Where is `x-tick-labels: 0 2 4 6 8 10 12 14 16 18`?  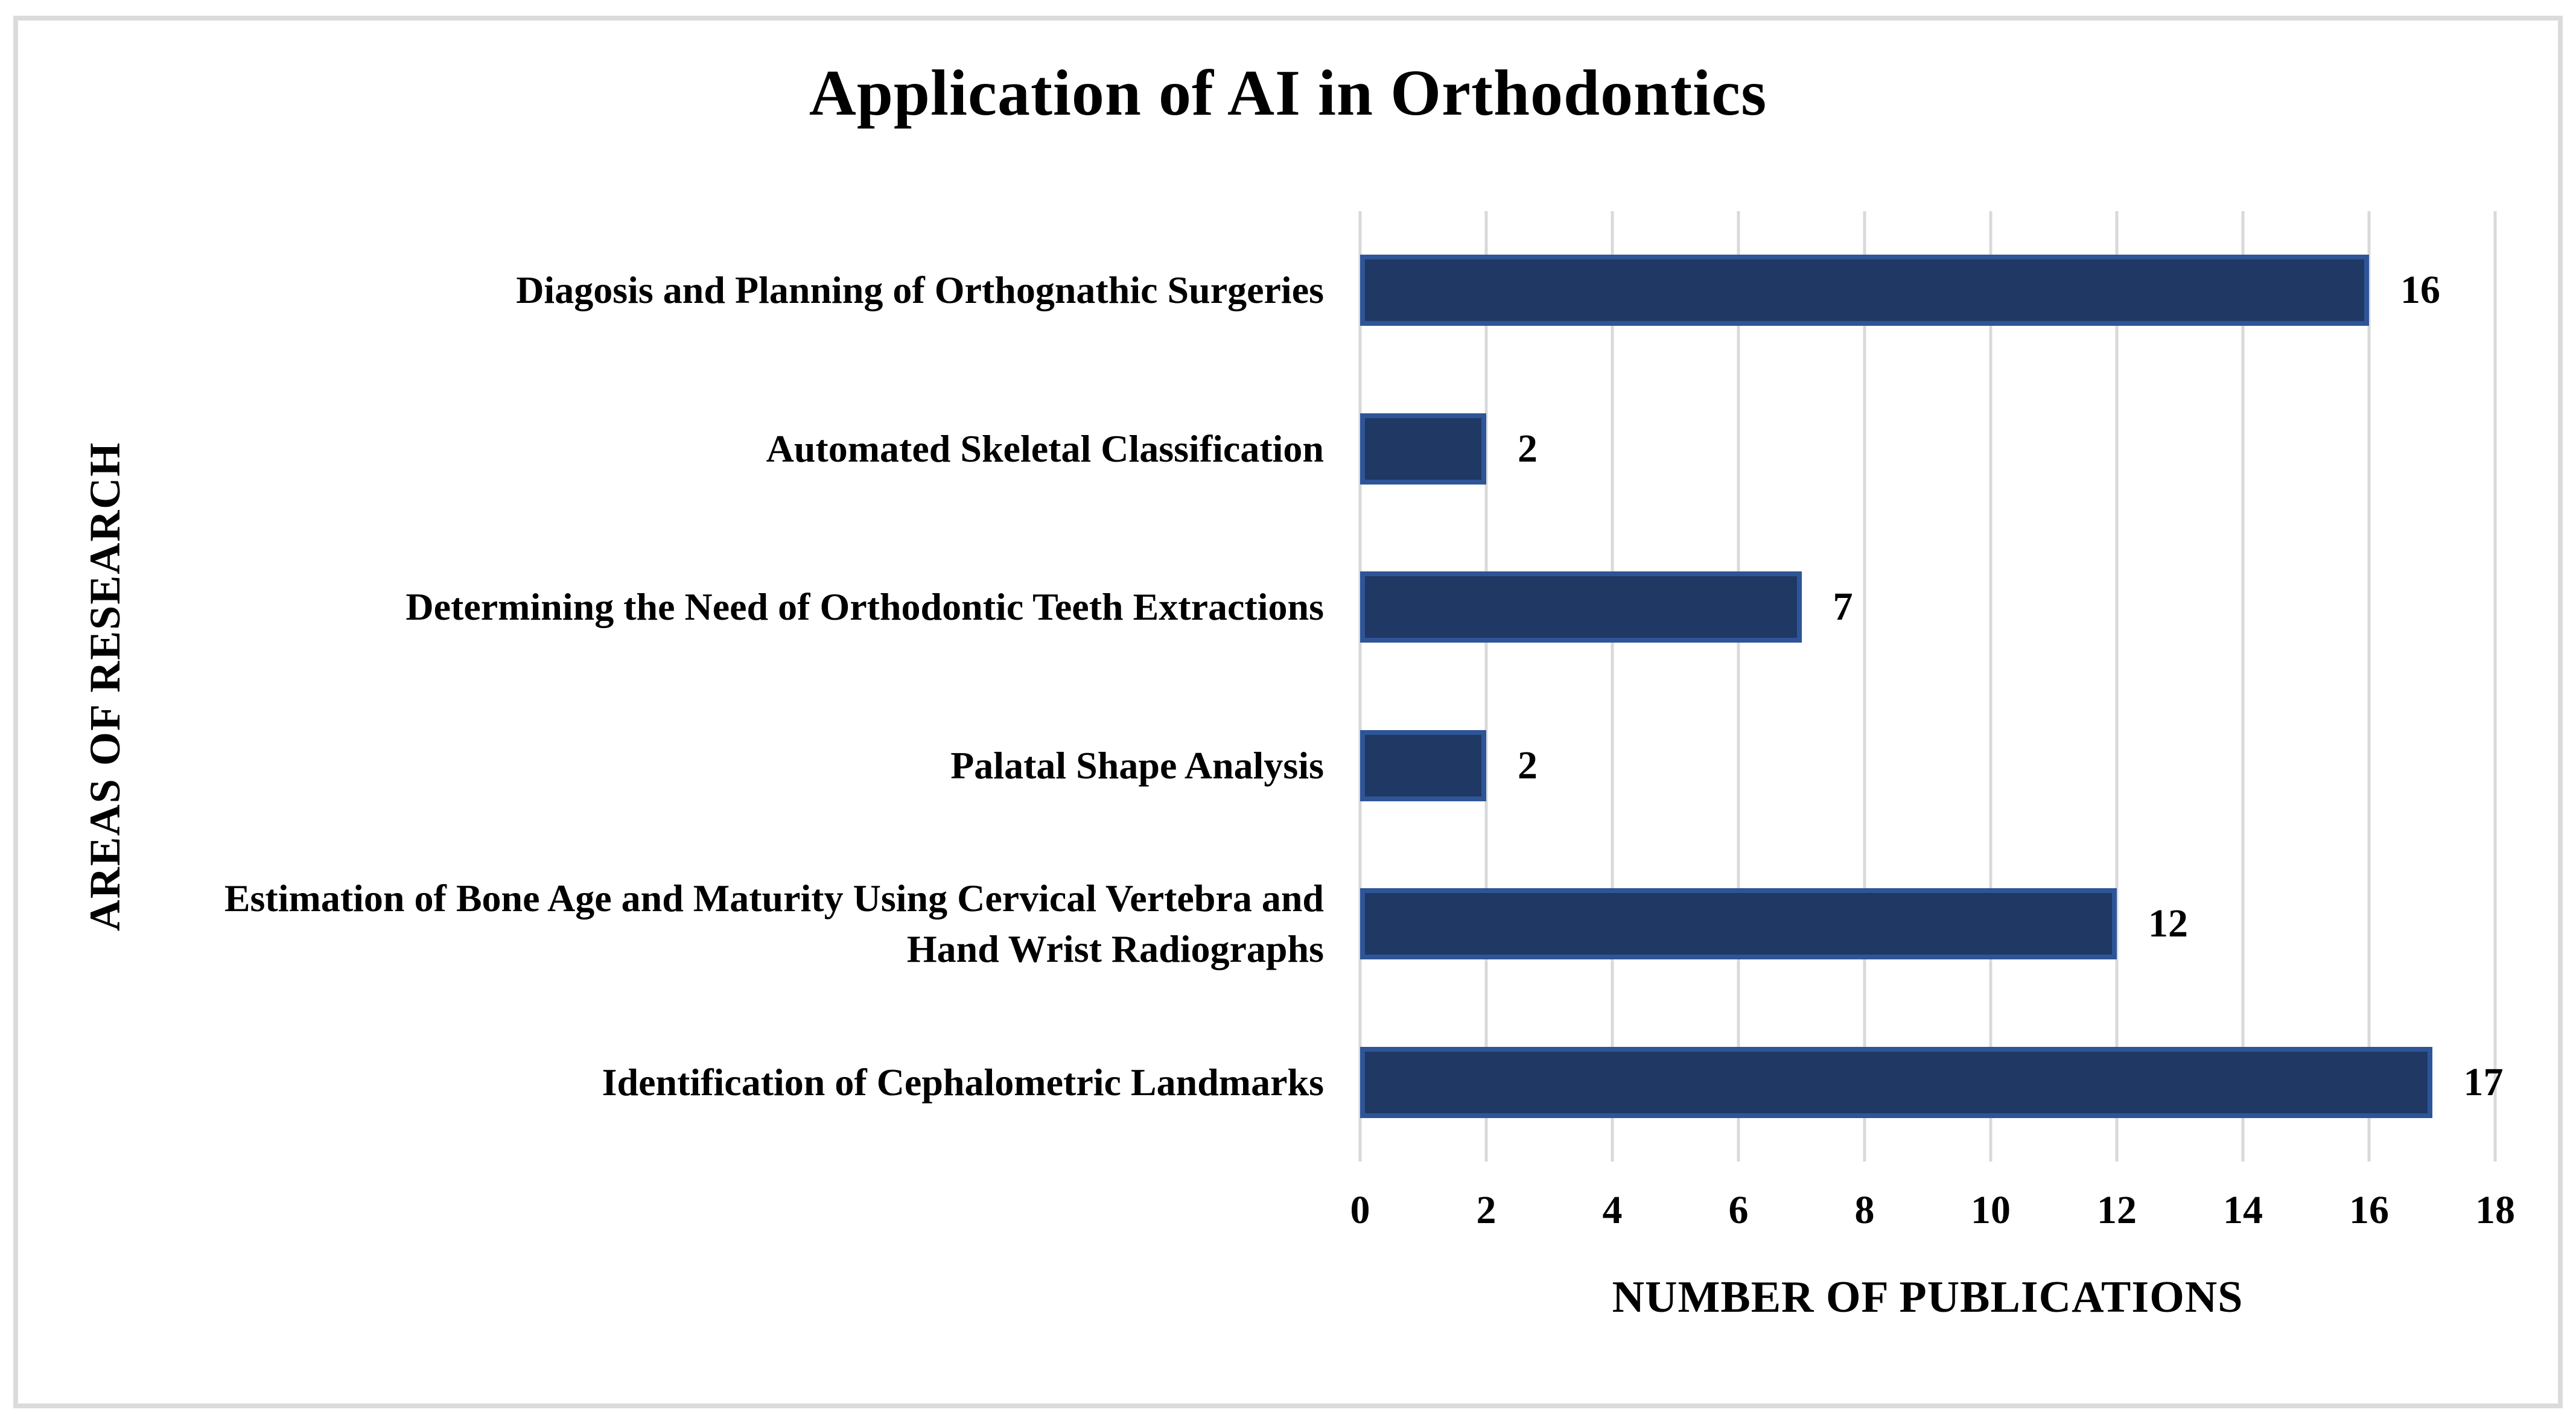
x-tick-labels: 0 2 4 6 8 10 12 14 16 18 is located at coordinates (1933, 1214).